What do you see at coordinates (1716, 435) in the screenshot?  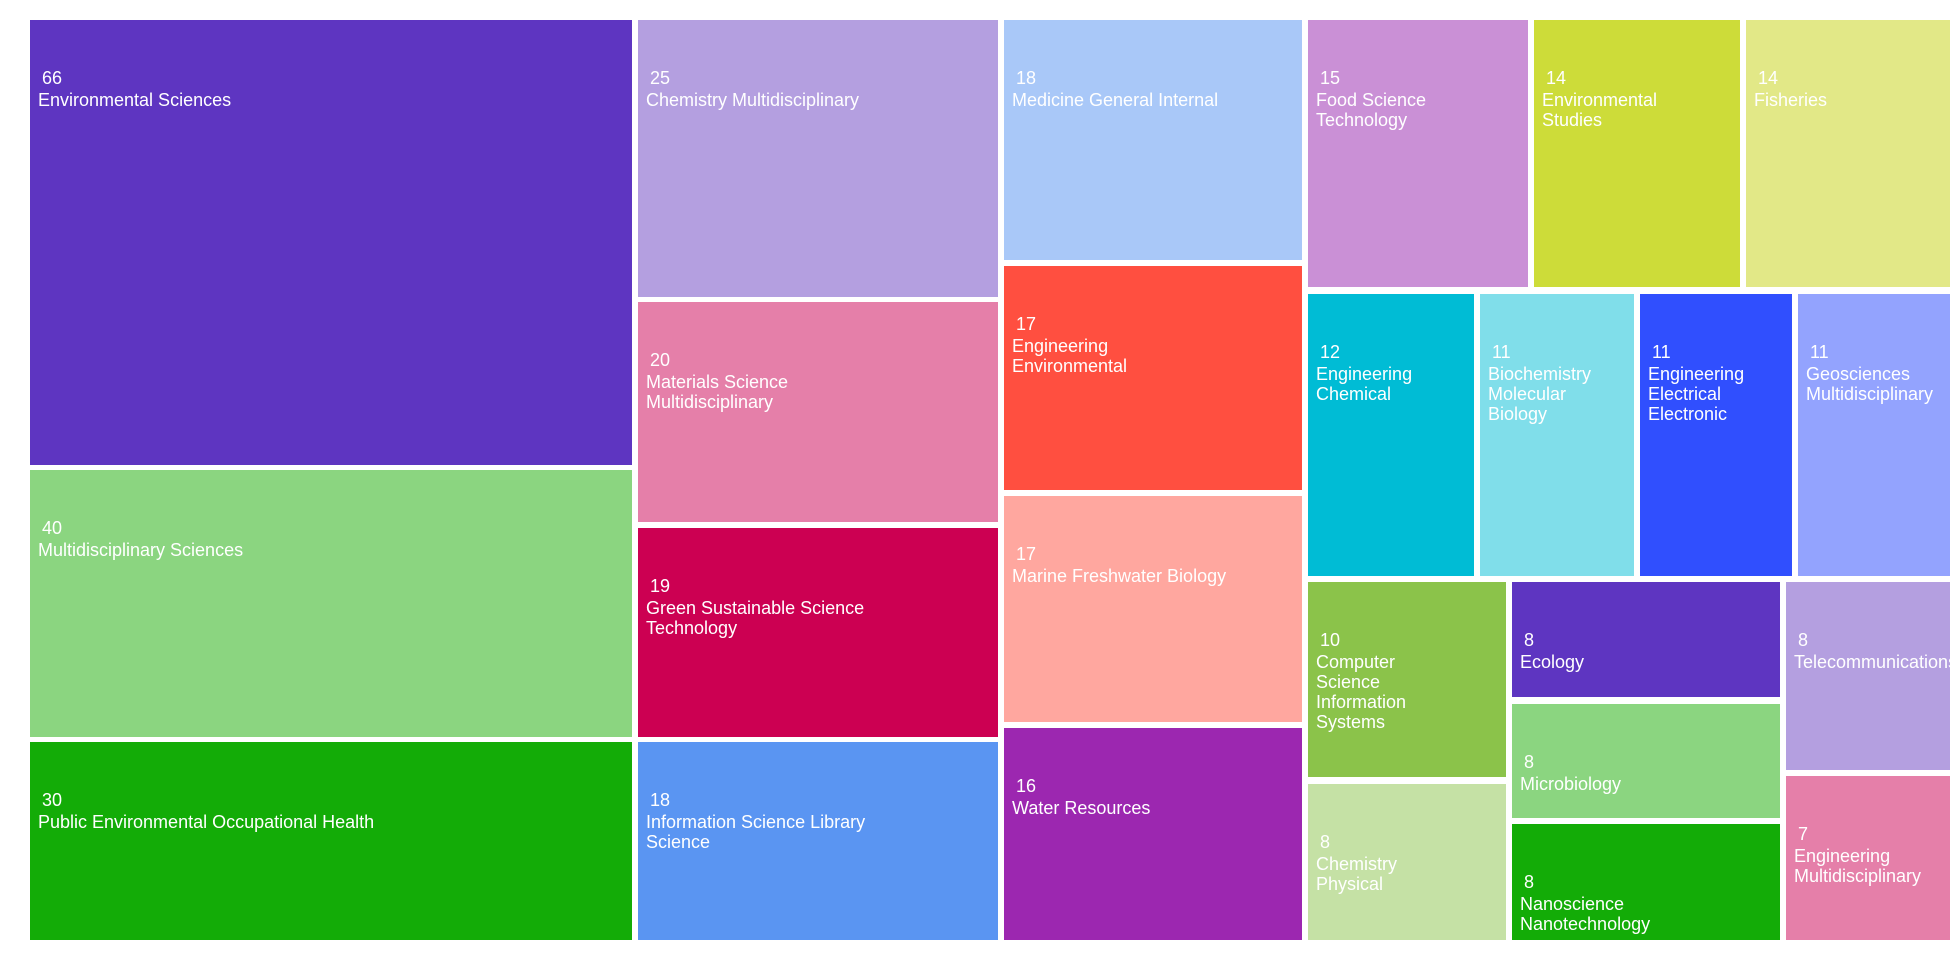 I see `treemap-cell-engineering-electrical-electronic: 11 Engineering Electrical Electronic` at bounding box center [1716, 435].